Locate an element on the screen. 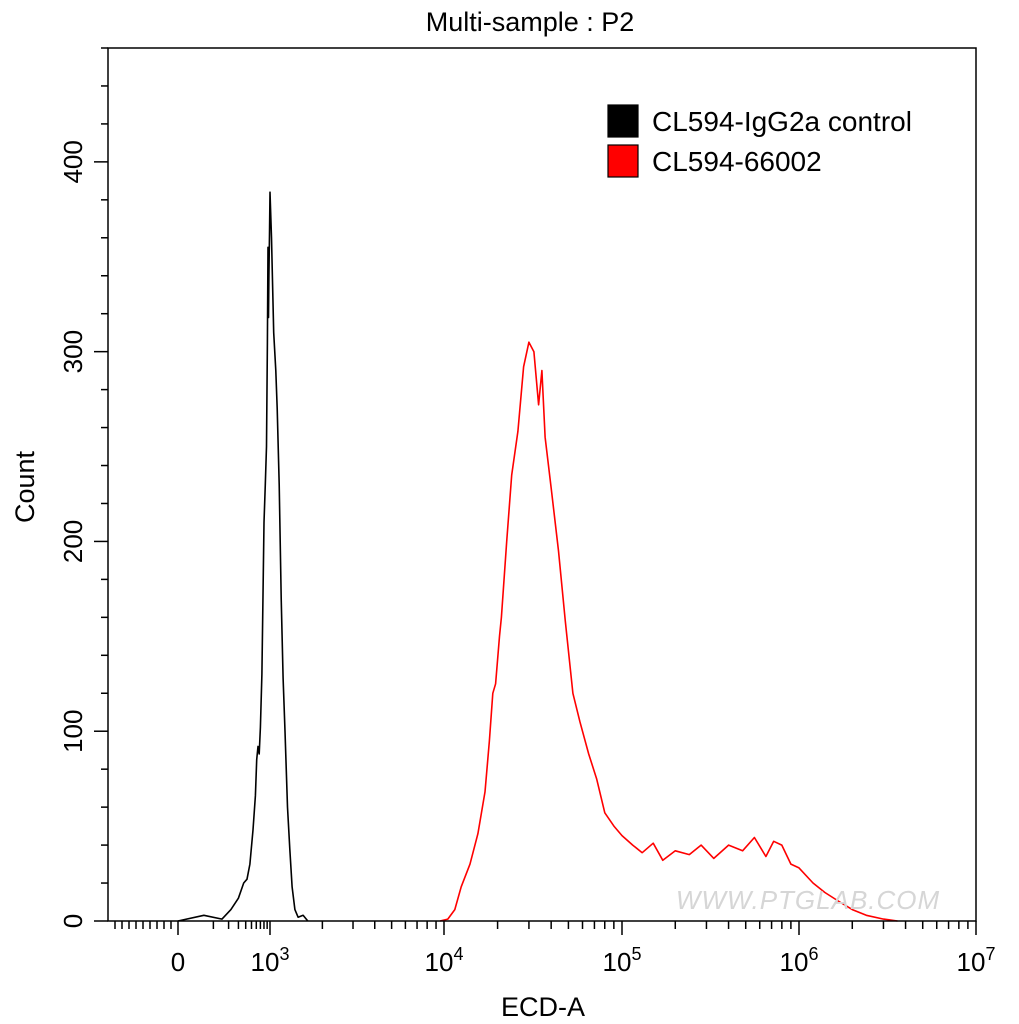 The image size is (1019, 1024). legend: CL594-IgG2a control CL594-66002 is located at coordinates (759, 141).